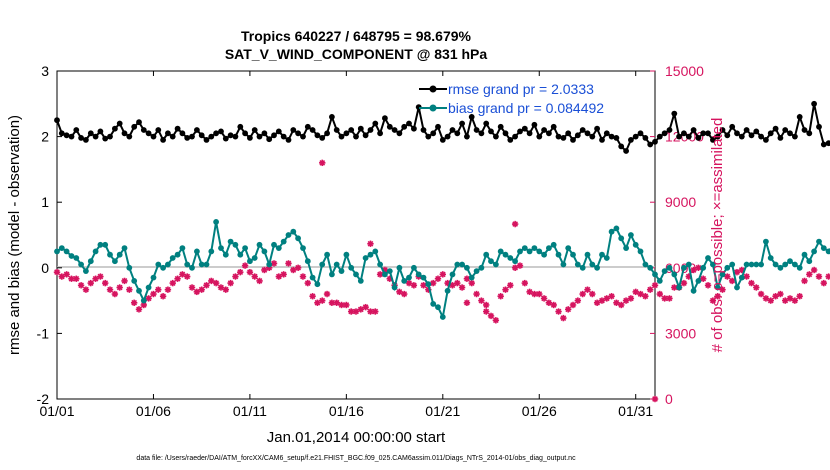 This screenshot has height=470, width=830. I want to click on obs-point-140-core, so click(732, 280).